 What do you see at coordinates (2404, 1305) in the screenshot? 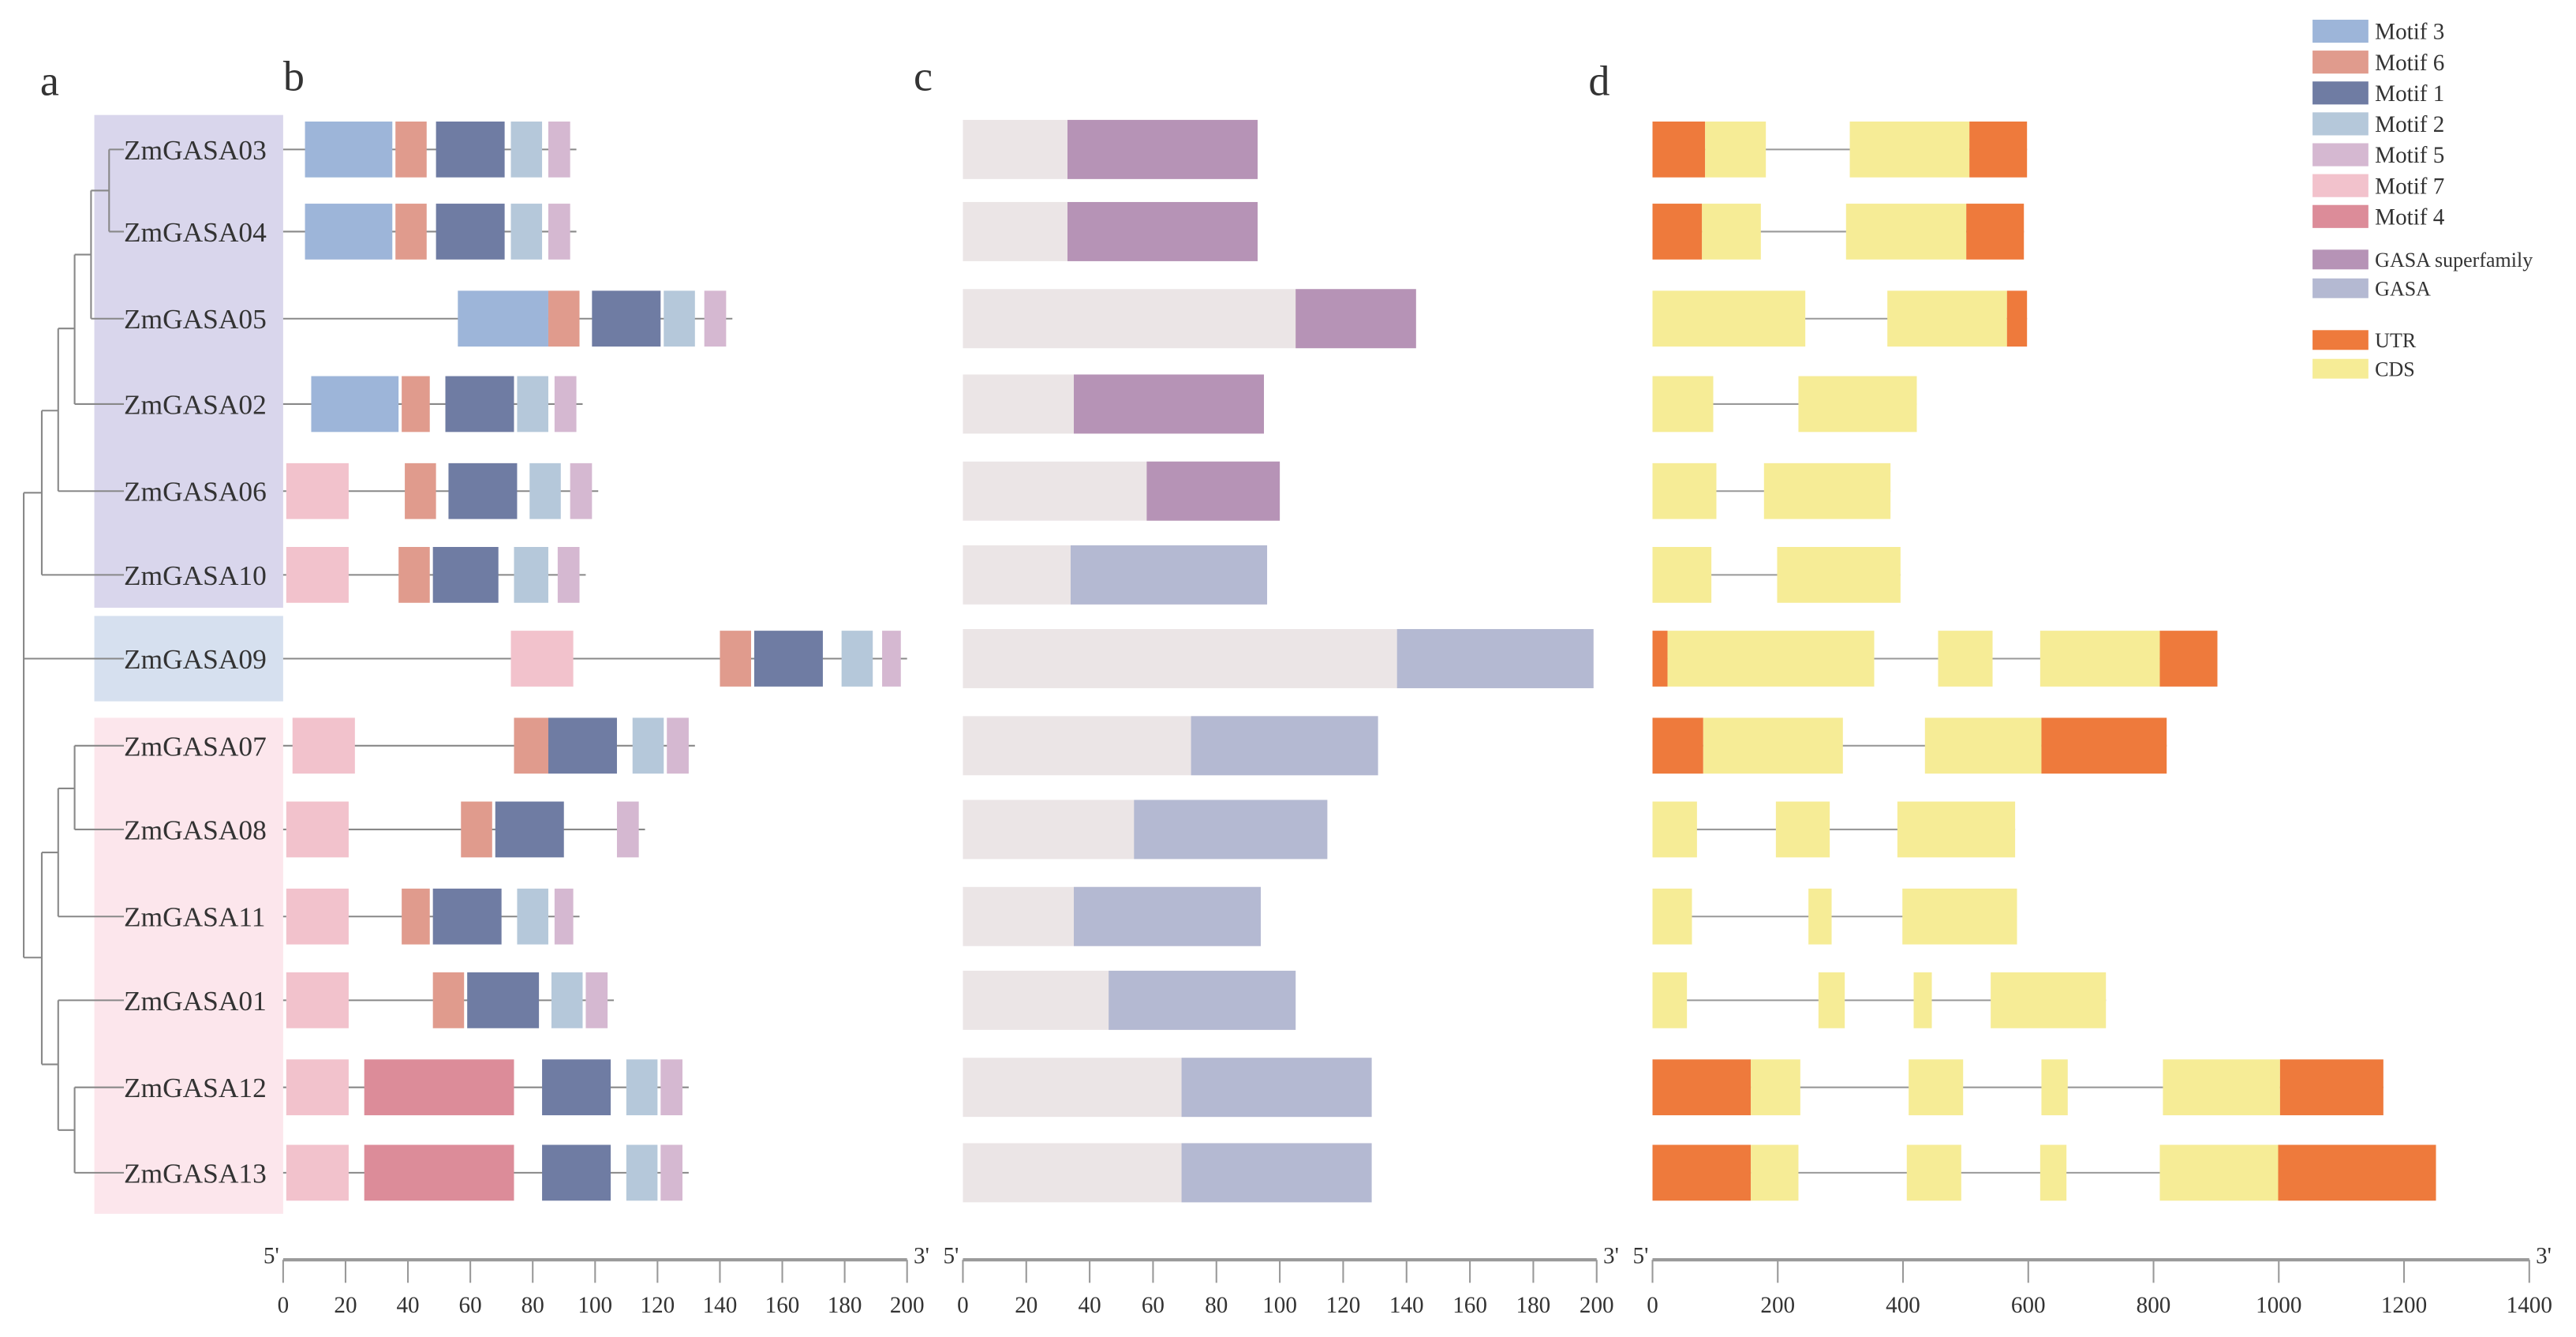
I see `axis-tick-label: 1200` at bounding box center [2404, 1305].